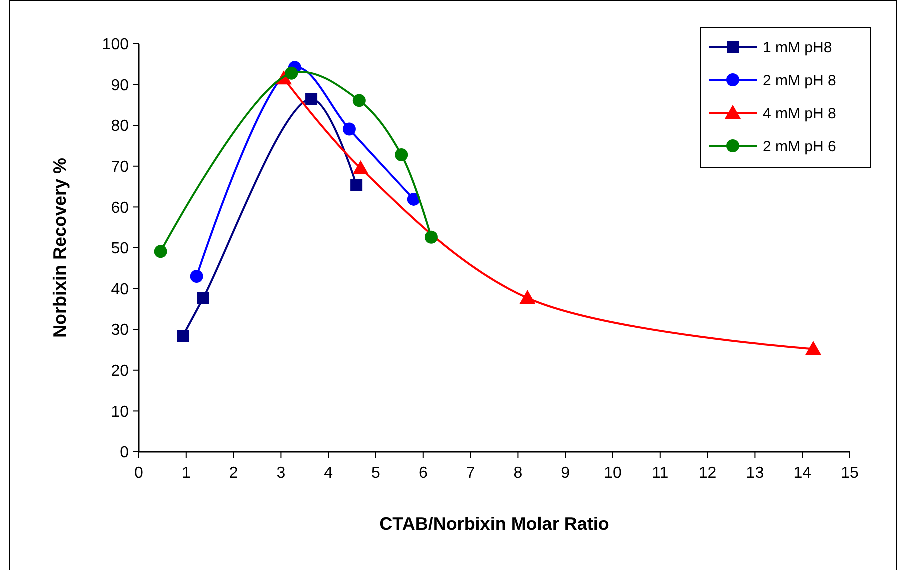 The height and width of the screenshot is (570, 899). Describe the element at coordinates (139, 473) in the screenshot. I see `x-tick-label: 0` at that location.